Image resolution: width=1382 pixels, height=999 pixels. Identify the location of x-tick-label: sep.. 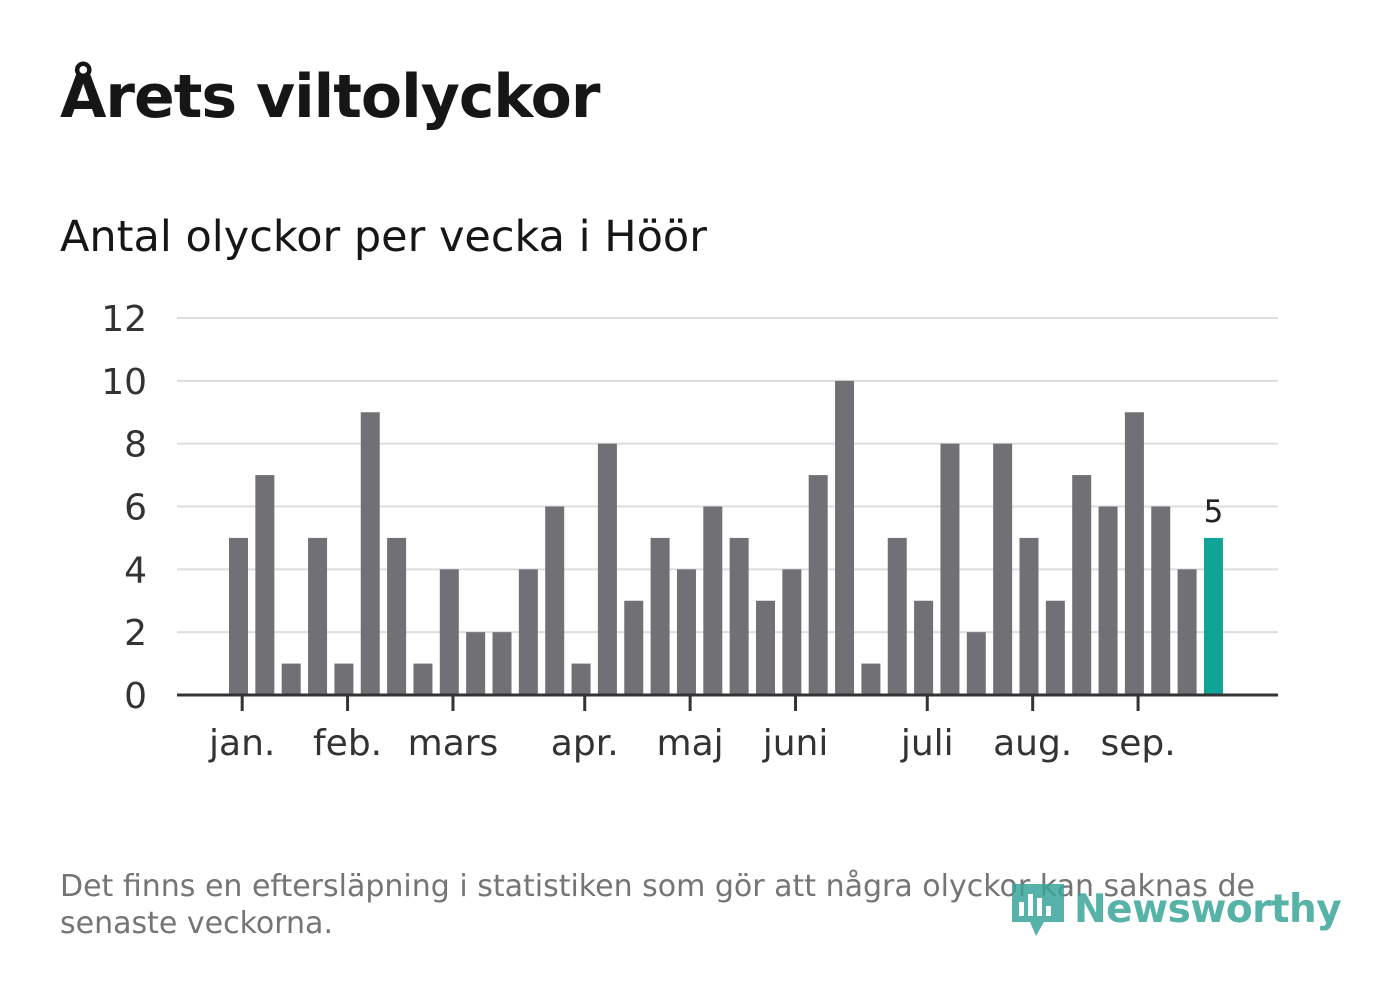
(1137, 743).